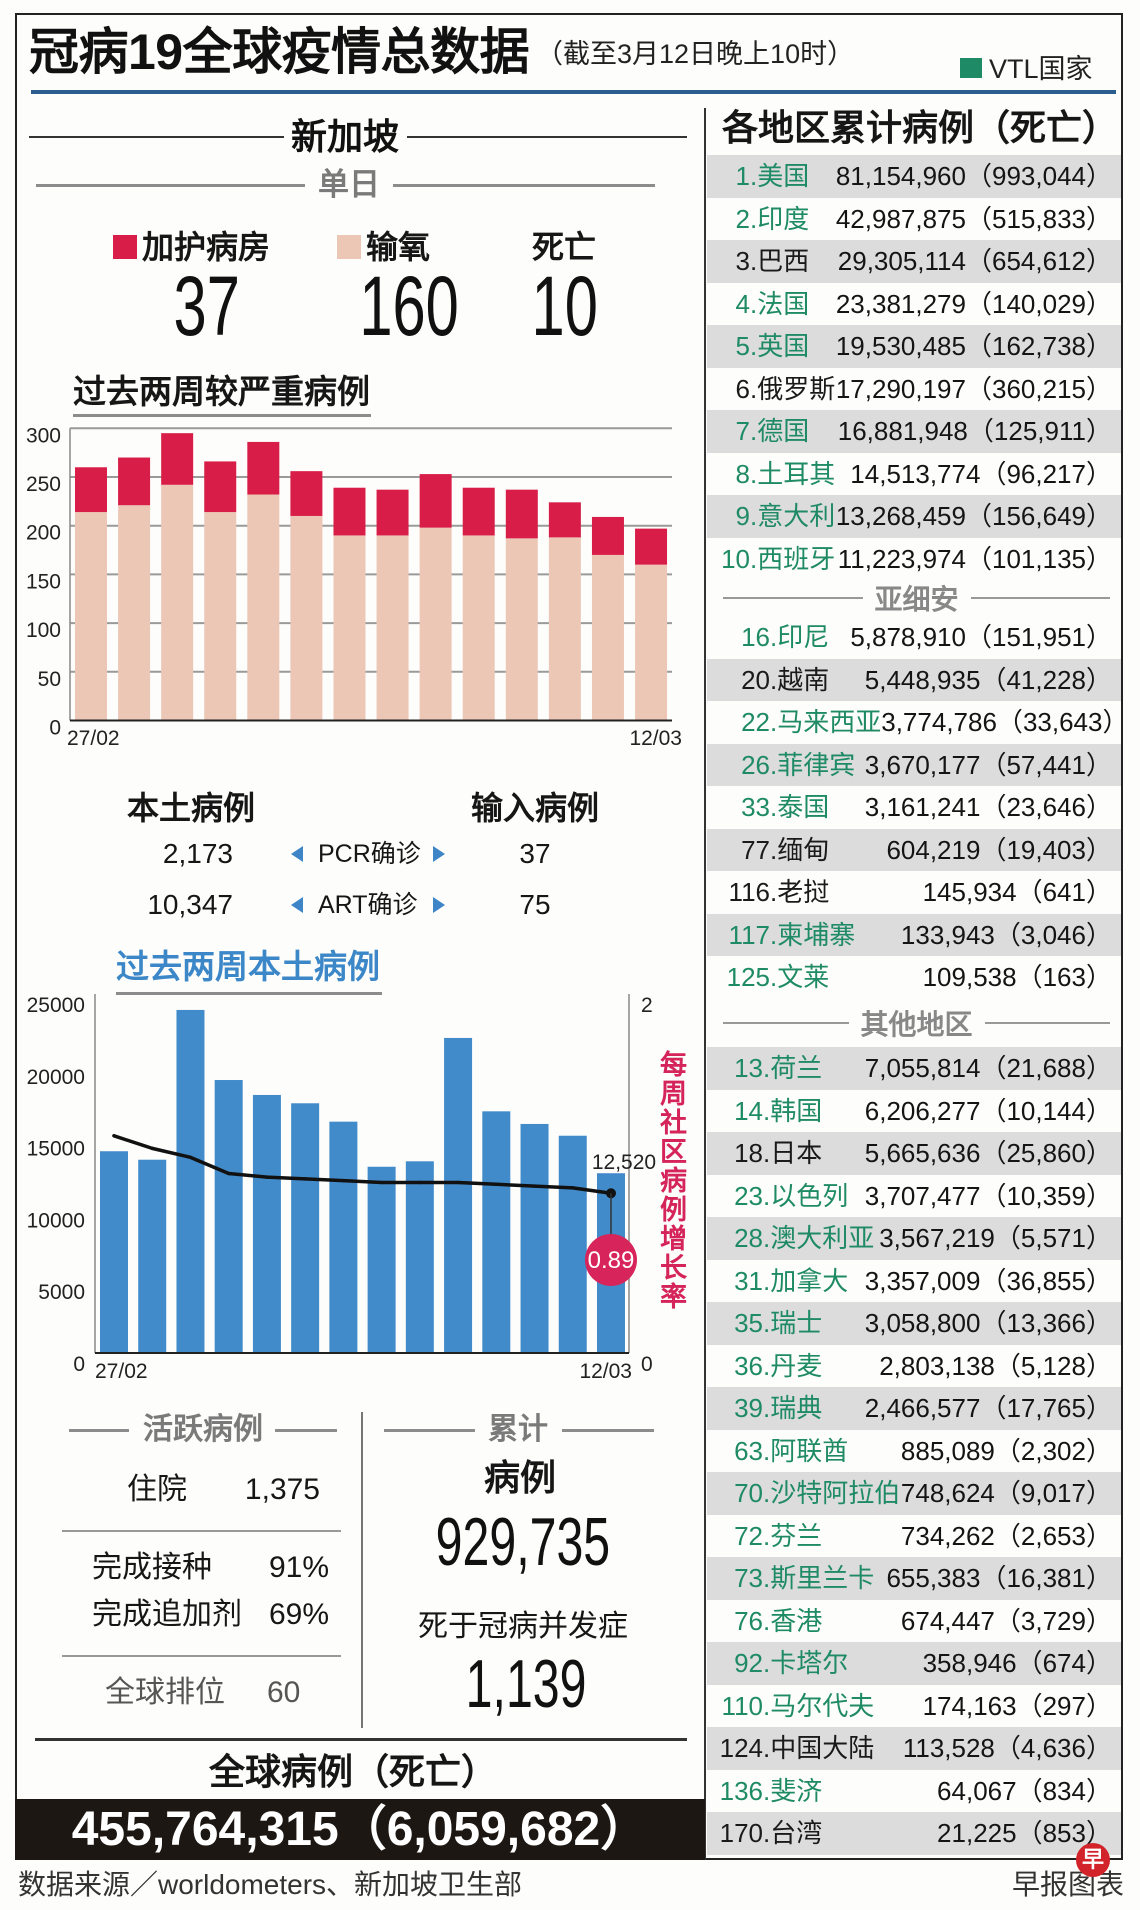  What do you see at coordinates (748, 1280) in the screenshot?
I see `region-rank: 31` at bounding box center [748, 1280].